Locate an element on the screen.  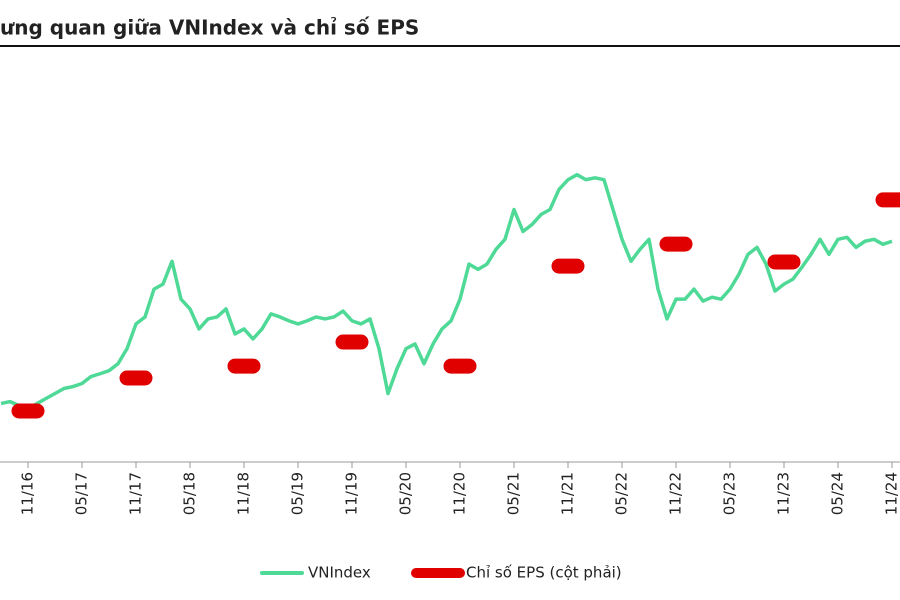
x-tick-label: 05/18 is located at coordinates (190, 493).